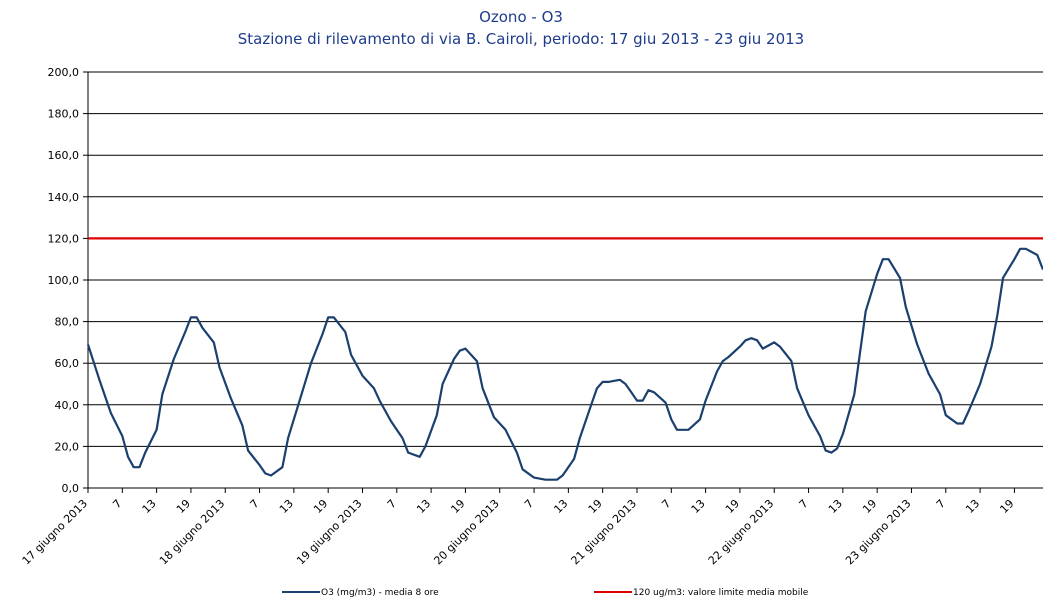 This screenshot has height=597, width=1043. I want to click on x-tick-label: 19 giugno 2013, so click(329, 532).